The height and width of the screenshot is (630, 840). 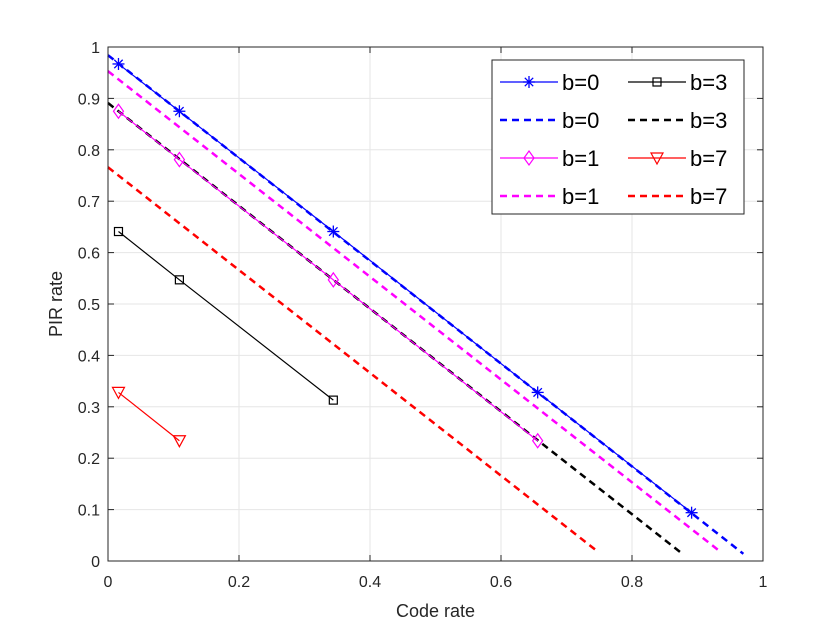 I want to click on x-tick-label: 0.8, so click(x=632, y=582).